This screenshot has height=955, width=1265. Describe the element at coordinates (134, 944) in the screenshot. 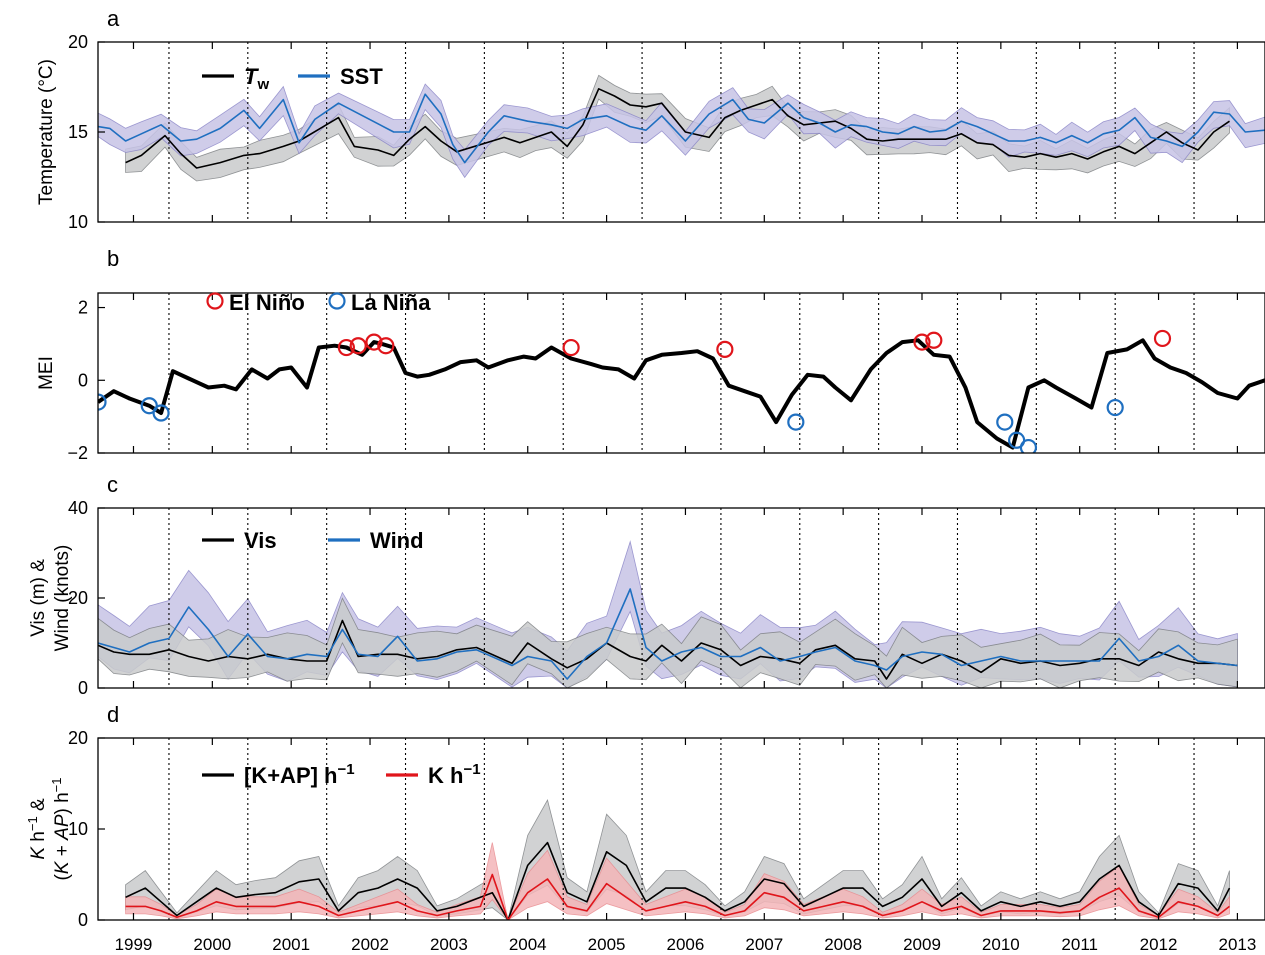

I see `x-tick-label: 1999` at that location.